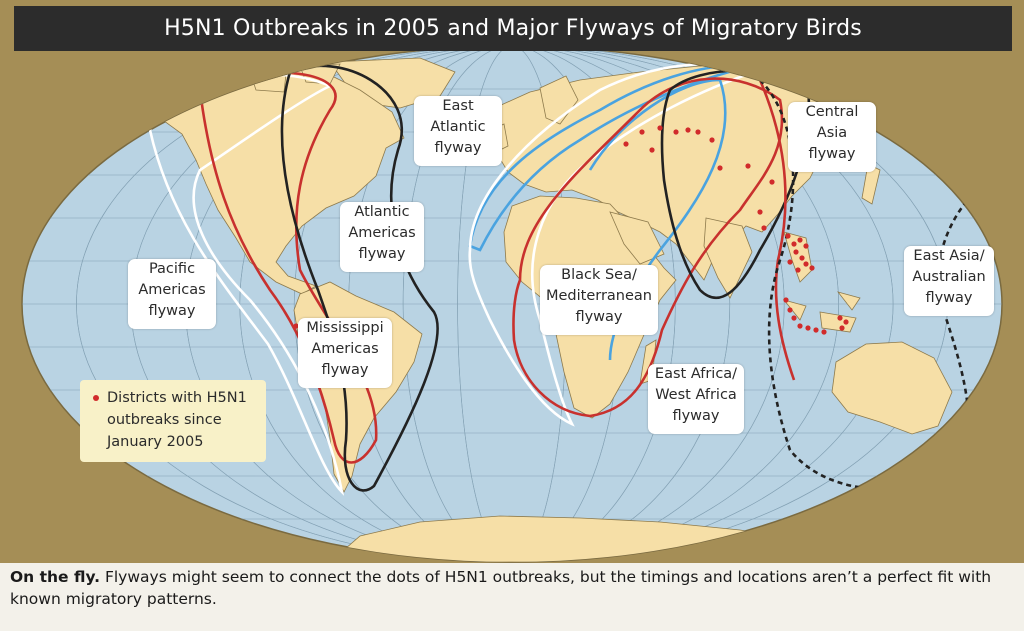 Image resolution: width=1024 pixels, height=631 pixels. What do you see at coordinates (599, 300) in the screenshot?
I see `label-black-sea-mediterranean-flyway: Black Sea/Mediterranean flyway` at bounding box center [599, 300].